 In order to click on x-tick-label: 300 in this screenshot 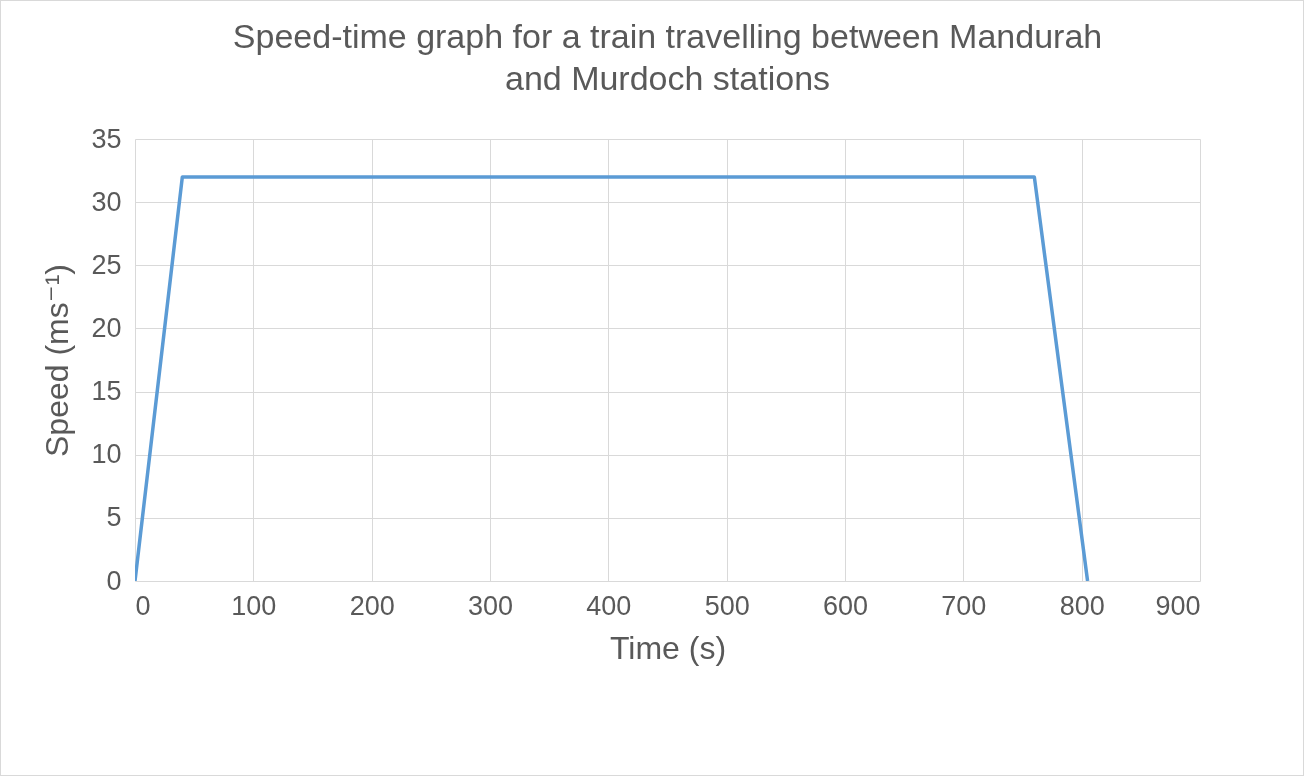, I will do `click(490, 605)`.